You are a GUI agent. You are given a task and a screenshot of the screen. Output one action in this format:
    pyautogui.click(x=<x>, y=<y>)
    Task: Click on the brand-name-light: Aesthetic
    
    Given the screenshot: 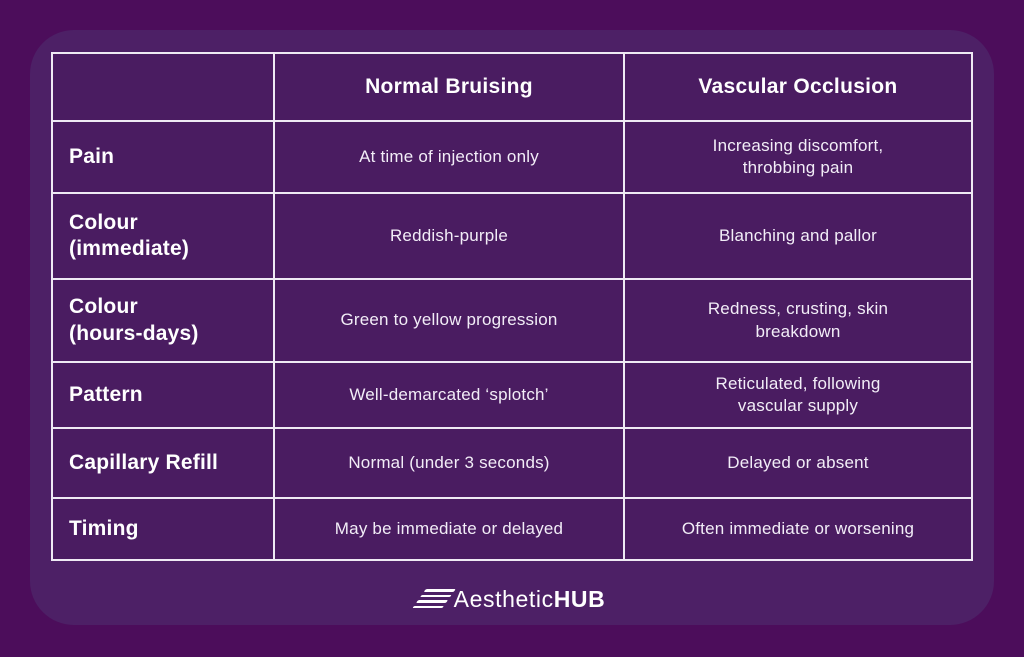 What is the action you would take?
    pyautogui.click(x=503, y=598)
    